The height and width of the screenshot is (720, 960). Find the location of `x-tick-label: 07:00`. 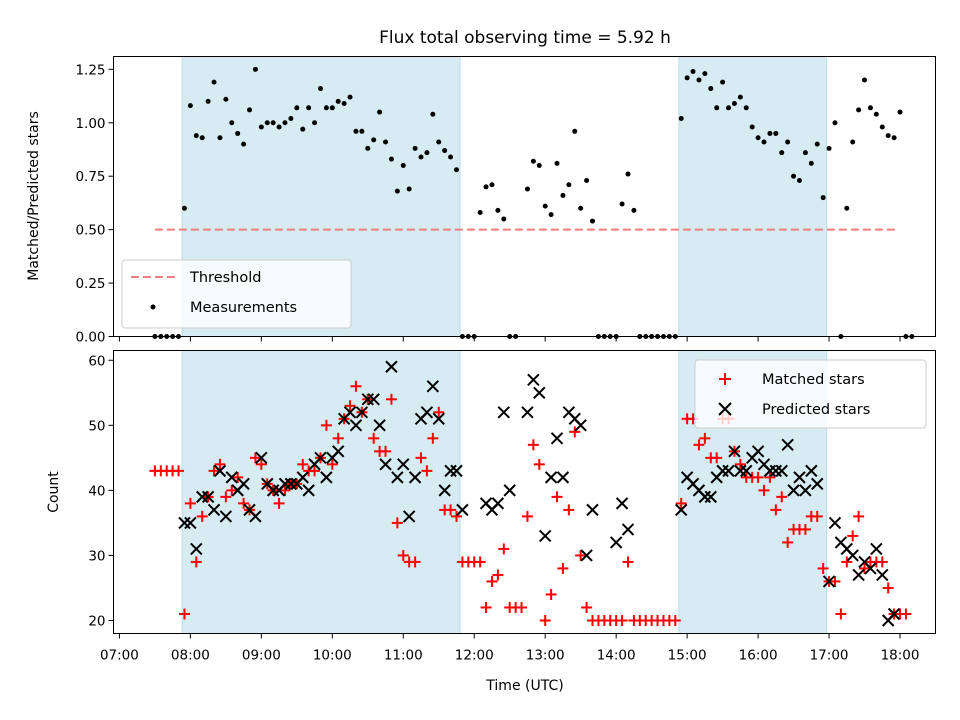

x-tick-label: 07:00 is located at coordinates (119, 656).